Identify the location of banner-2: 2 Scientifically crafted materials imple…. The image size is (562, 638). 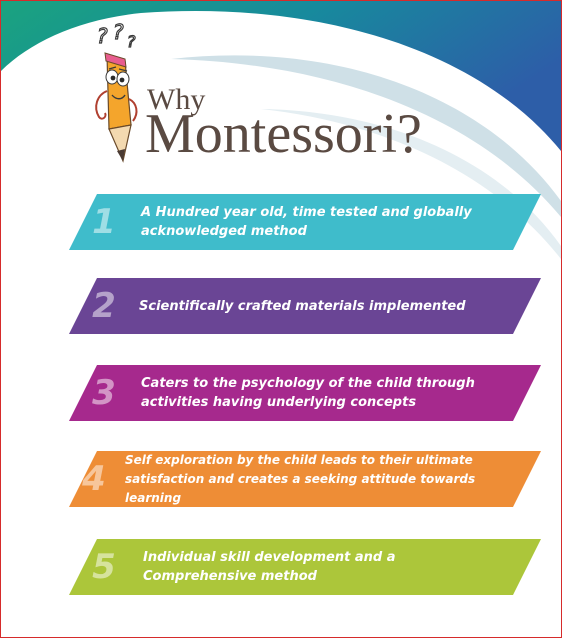
(305, 306).